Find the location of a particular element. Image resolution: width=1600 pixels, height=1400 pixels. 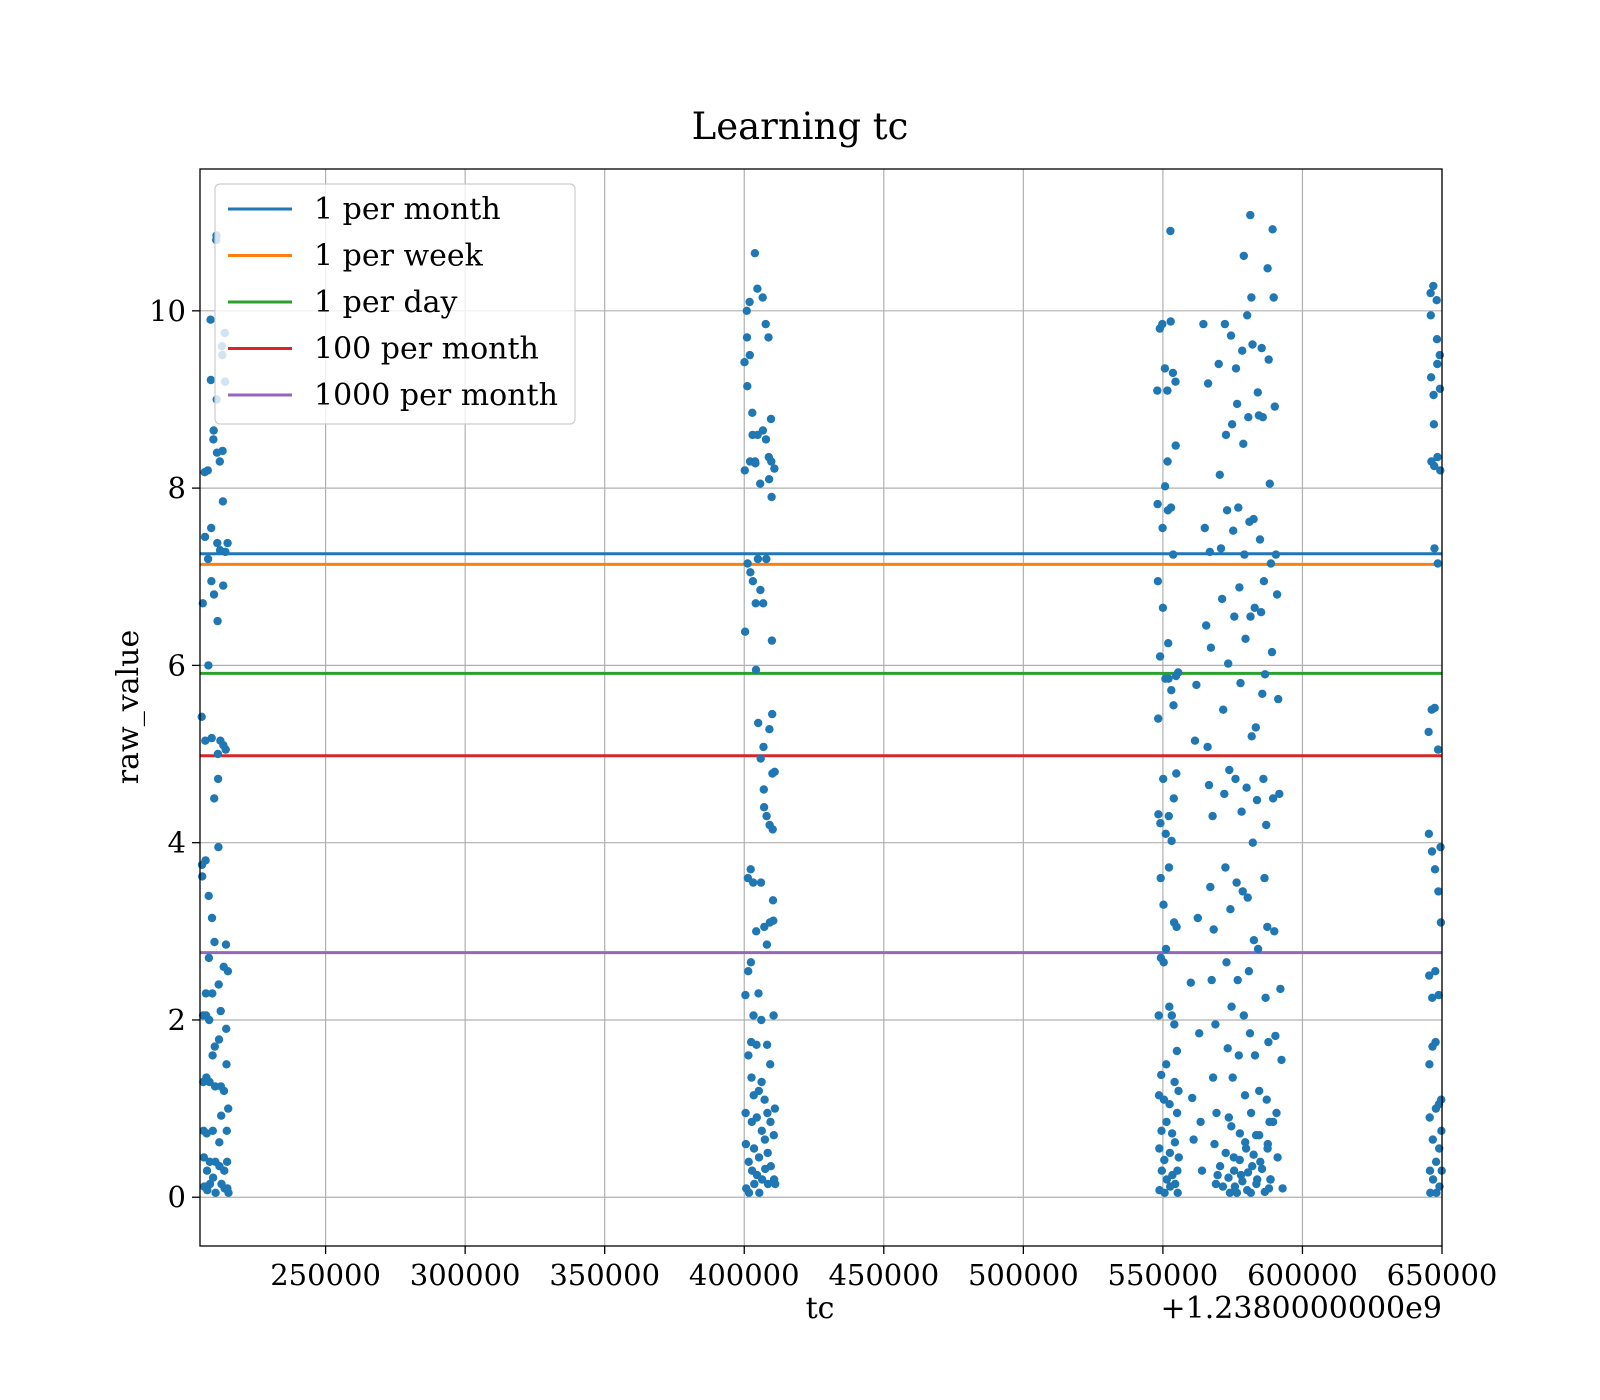

y-tick-label: 4 is located at coordinates (177, 843).